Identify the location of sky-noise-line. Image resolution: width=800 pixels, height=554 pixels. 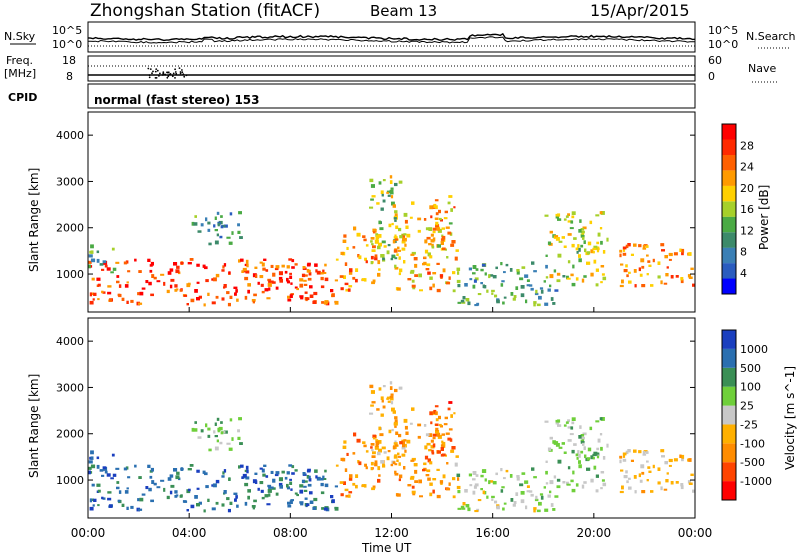
(391, 37).